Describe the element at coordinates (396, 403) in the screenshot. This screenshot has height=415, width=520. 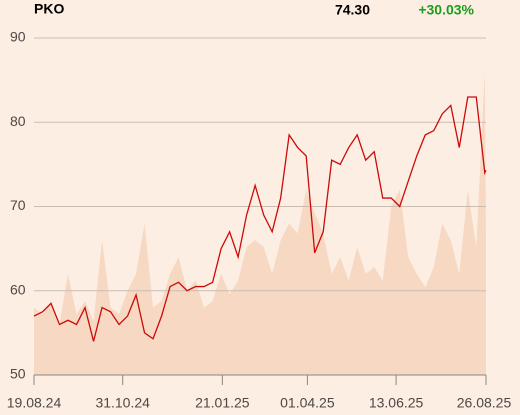
I see `x-tick-label: 13.06.25` at that location.